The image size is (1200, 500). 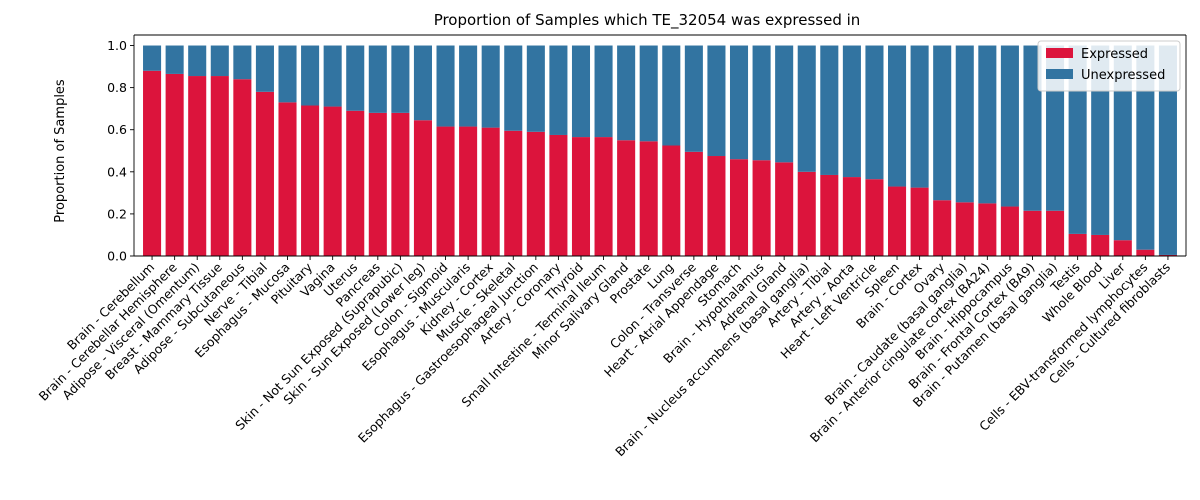 I want to click on legend-swatch-unexpressed, so click(x=1059, y=74).